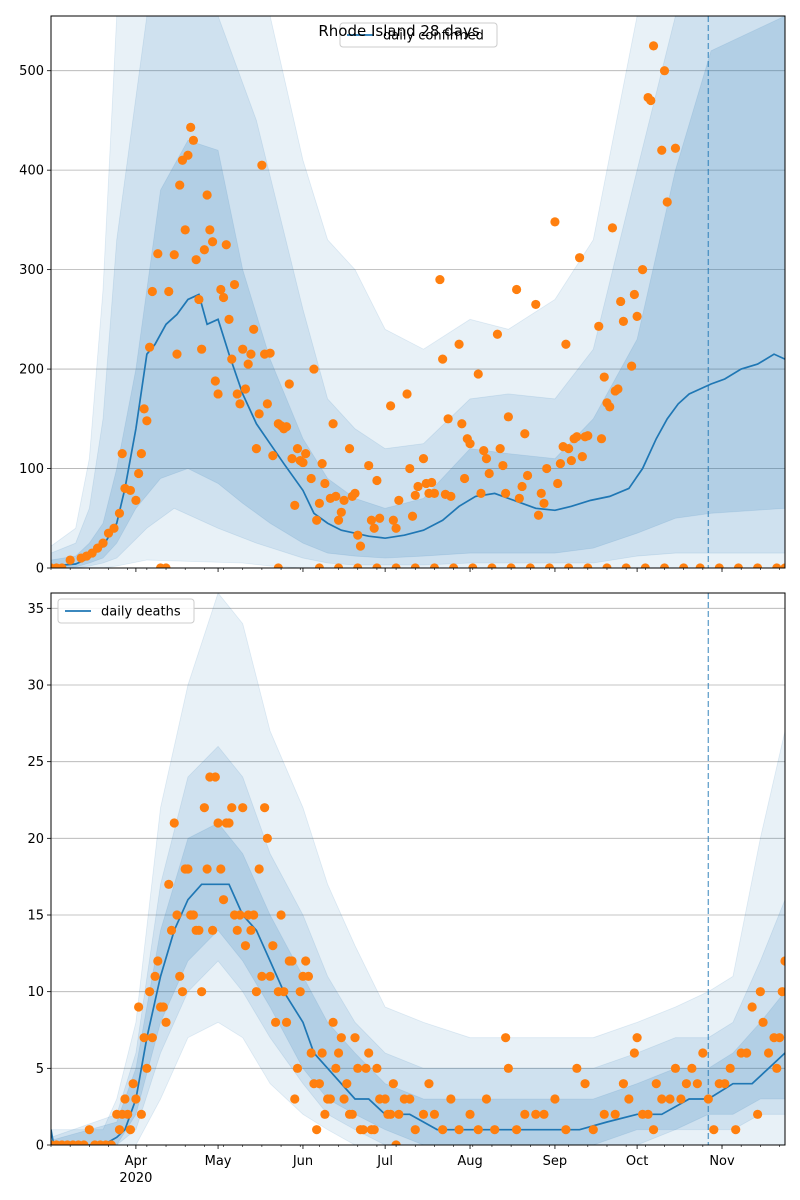 This screenshot has width=800, height=1200. Describe the element at coordinates (31, 469) in the screenshot. I see `y-tick-label: 100` at that location.